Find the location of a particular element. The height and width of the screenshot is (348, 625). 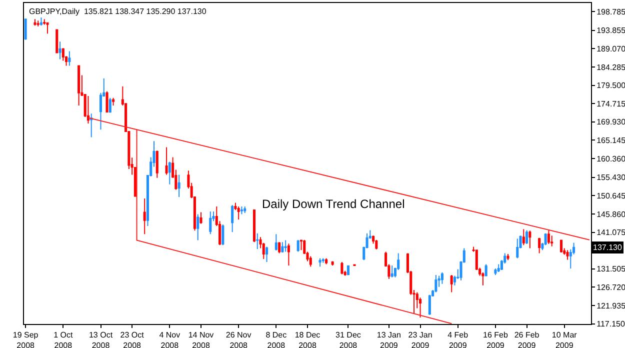

y-tick-label: 174.715 is located at coordinates (610, 103).